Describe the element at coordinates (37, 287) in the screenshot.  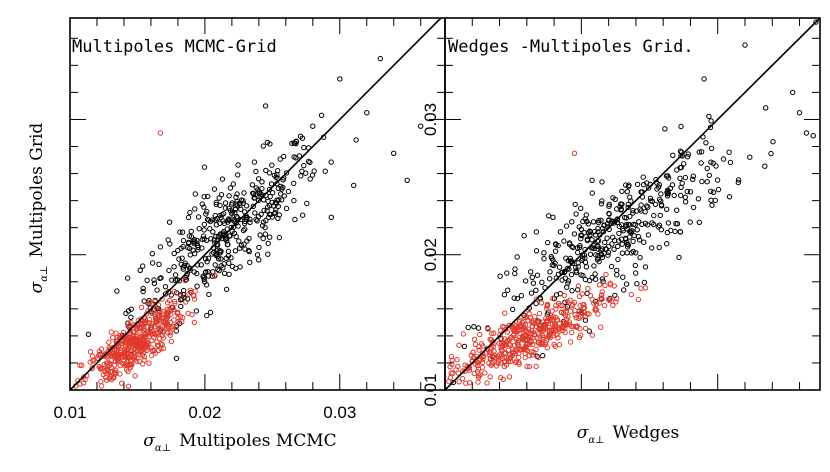
I see `left-y-axis-symbol: σ` at that location.